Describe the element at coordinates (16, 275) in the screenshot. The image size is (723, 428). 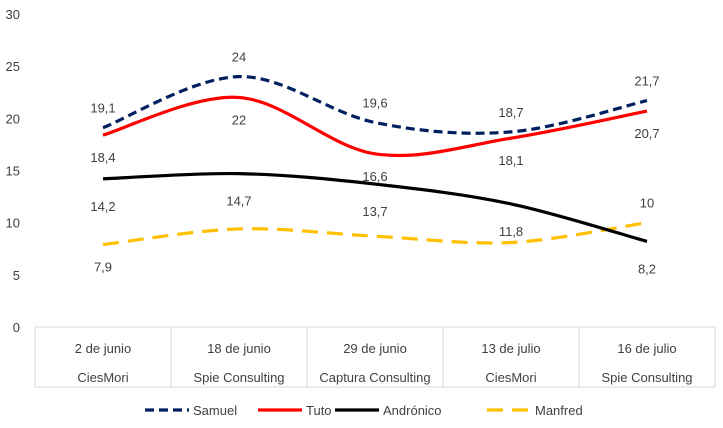
I see `y-tick-label: 5` at that location.